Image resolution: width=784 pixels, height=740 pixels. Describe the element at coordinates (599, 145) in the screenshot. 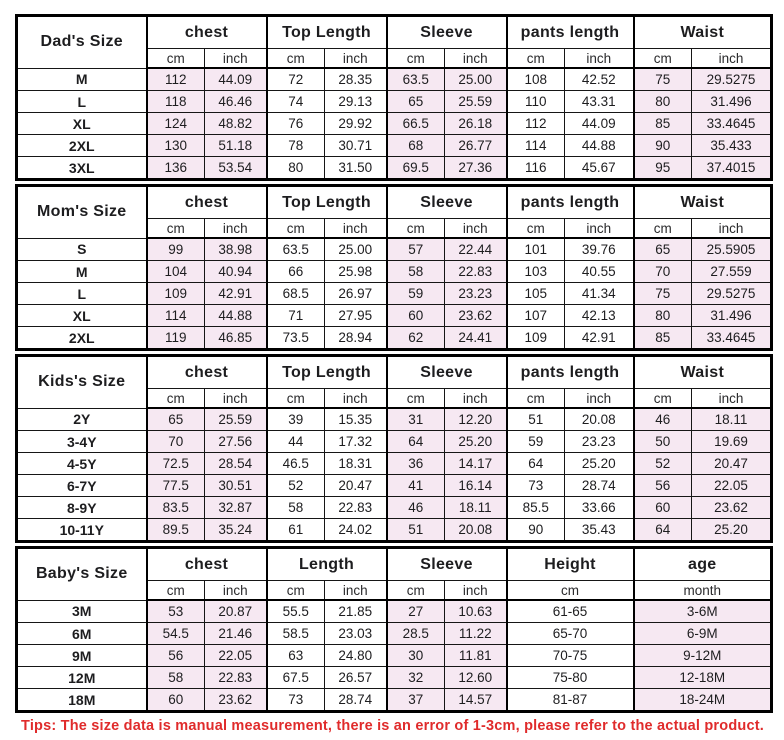

I see `size-value-cell: 44.88` at that location.